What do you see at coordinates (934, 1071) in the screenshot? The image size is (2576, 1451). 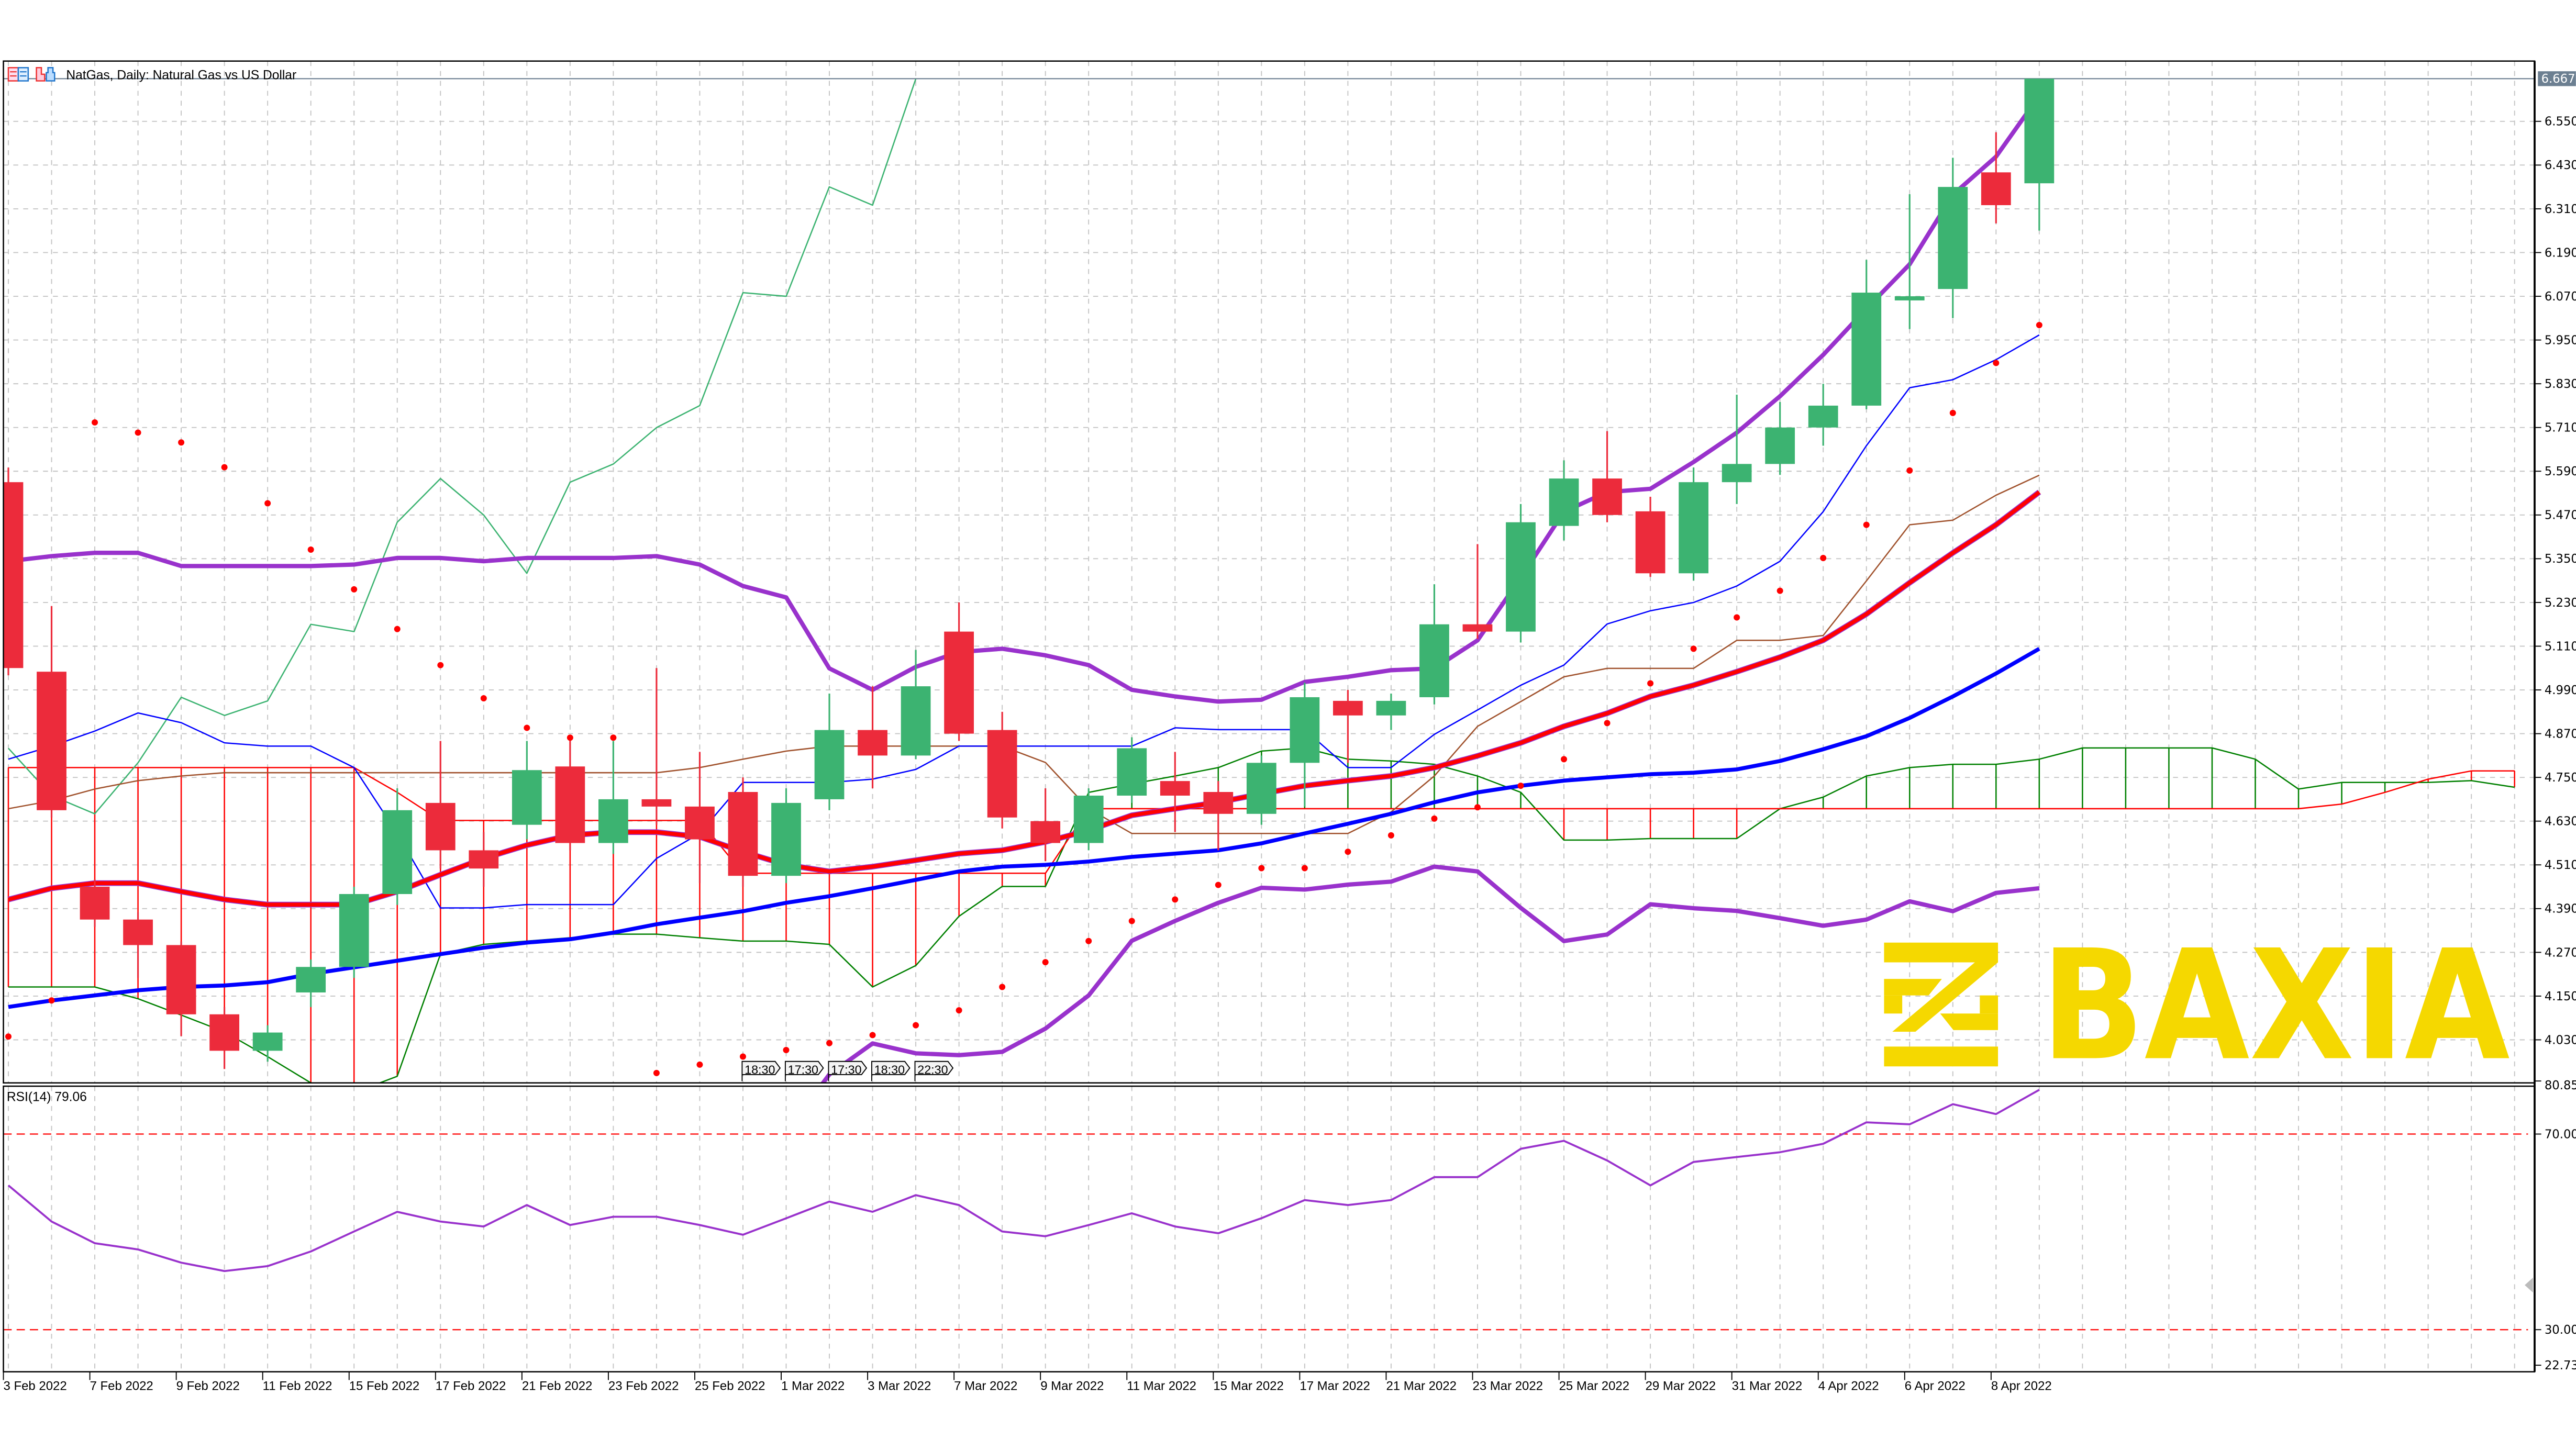 I see `time-flag: 22:30` at bounding box center [934, 1071].